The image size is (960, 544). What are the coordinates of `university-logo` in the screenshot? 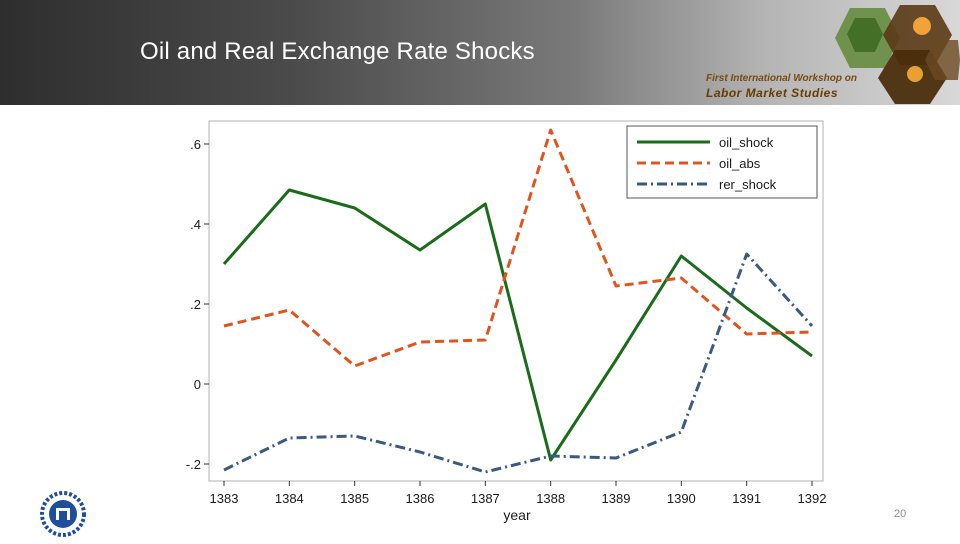 It's located at (63, 514).